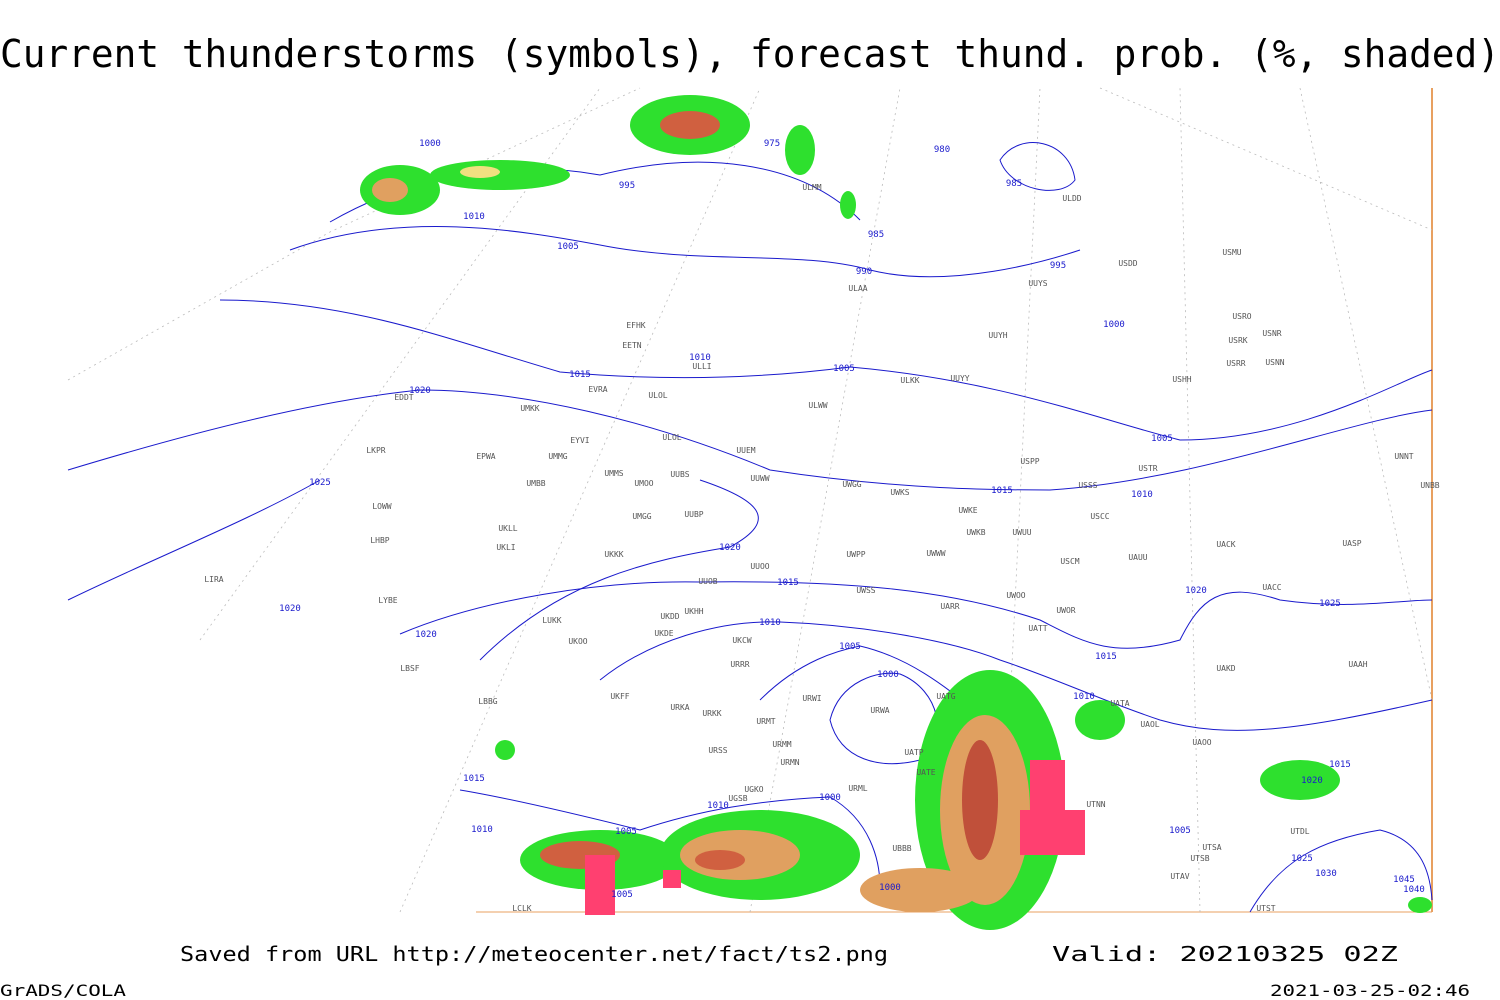 The image size is (1500, 1000). I want to click on station-label: UGKO, so click(753, 789).